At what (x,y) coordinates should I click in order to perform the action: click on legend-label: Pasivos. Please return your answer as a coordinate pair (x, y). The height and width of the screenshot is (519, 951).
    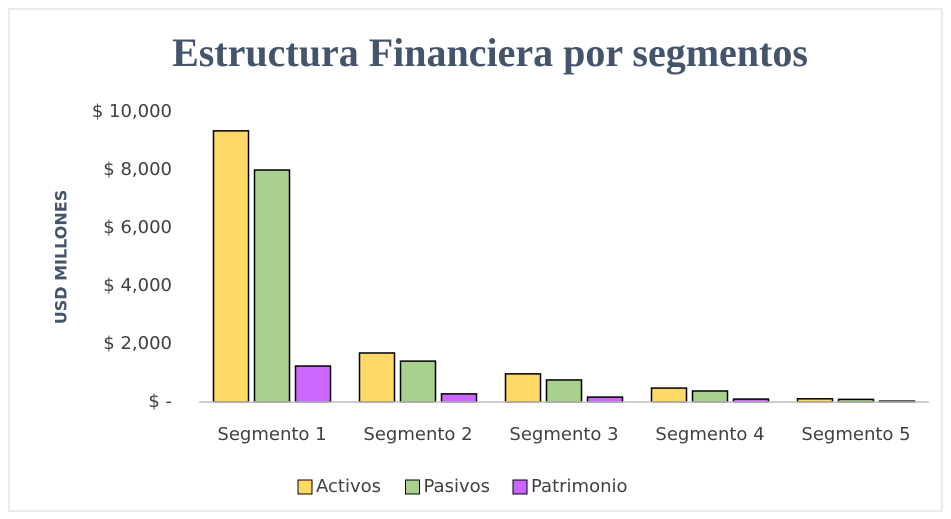
    Looking at the image, I should click on (457, 486).